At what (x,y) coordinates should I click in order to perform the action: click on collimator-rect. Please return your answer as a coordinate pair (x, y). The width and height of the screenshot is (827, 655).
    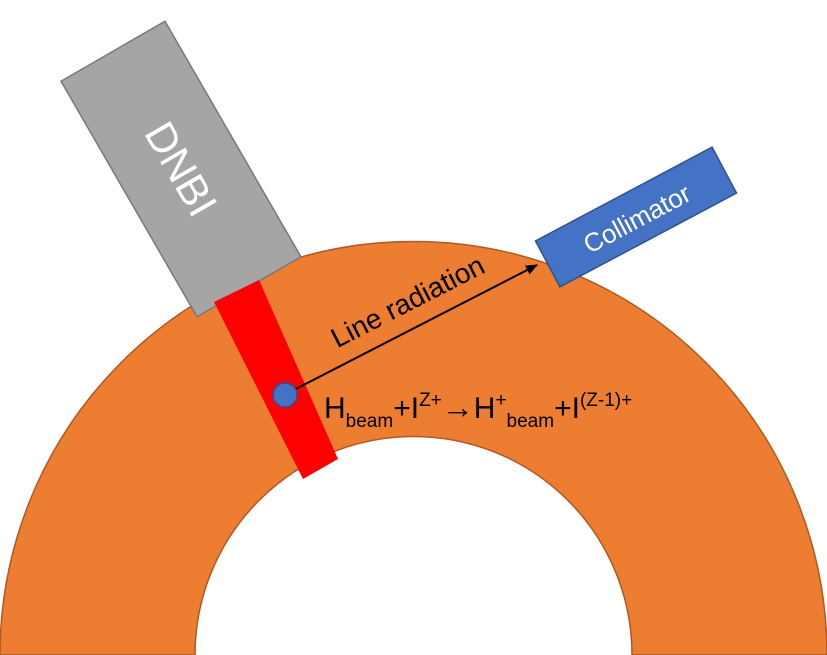
    Looking at the image, I should click on (636, 217).